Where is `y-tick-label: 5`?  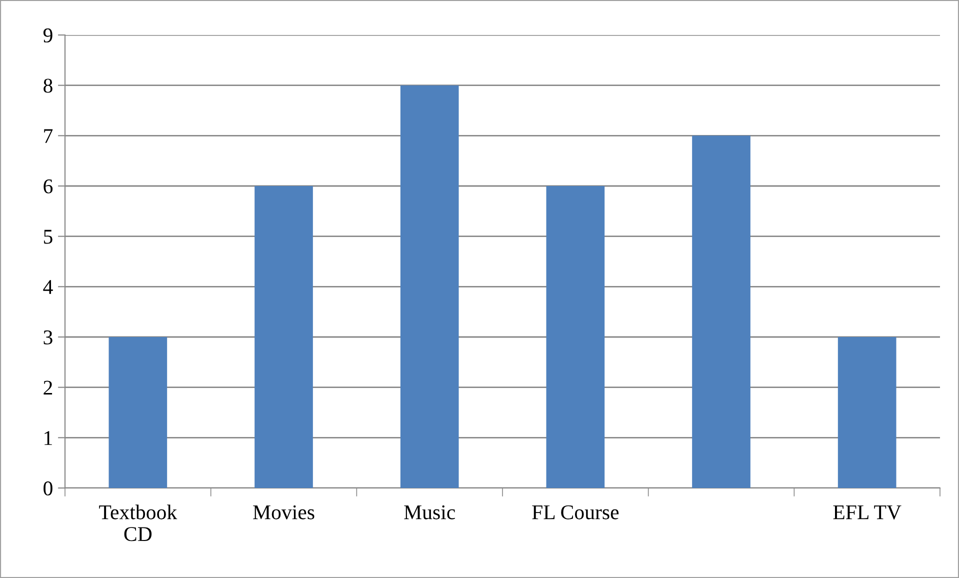
y-tick-label: 5 is located at coordinates (48, 237).